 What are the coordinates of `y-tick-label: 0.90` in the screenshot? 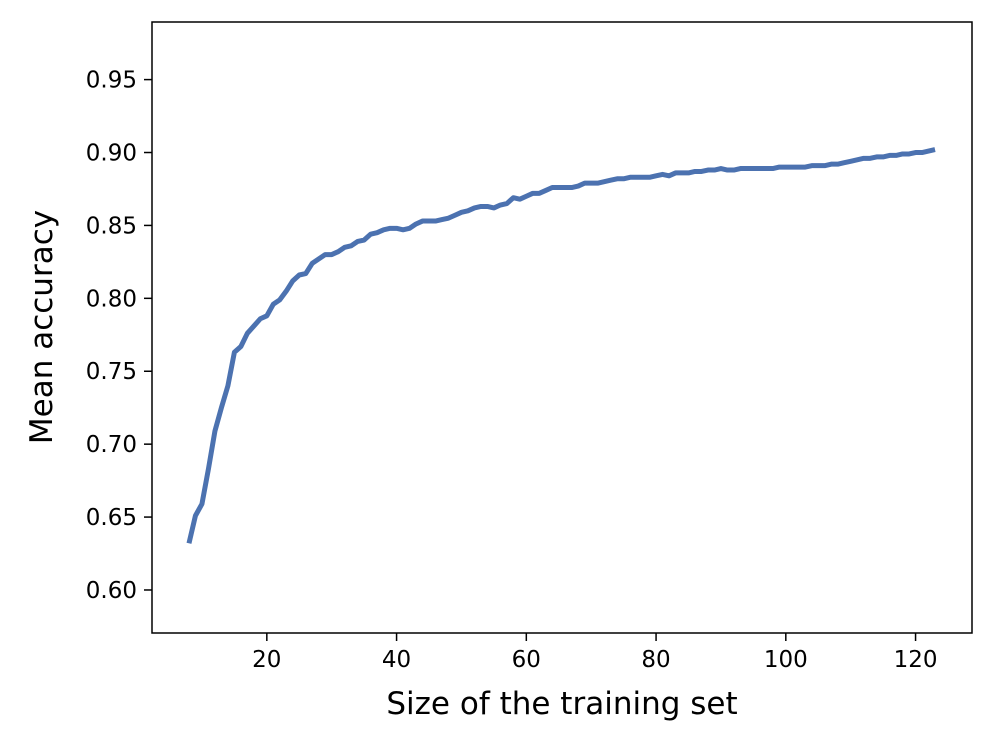 It's located at (111, 154).